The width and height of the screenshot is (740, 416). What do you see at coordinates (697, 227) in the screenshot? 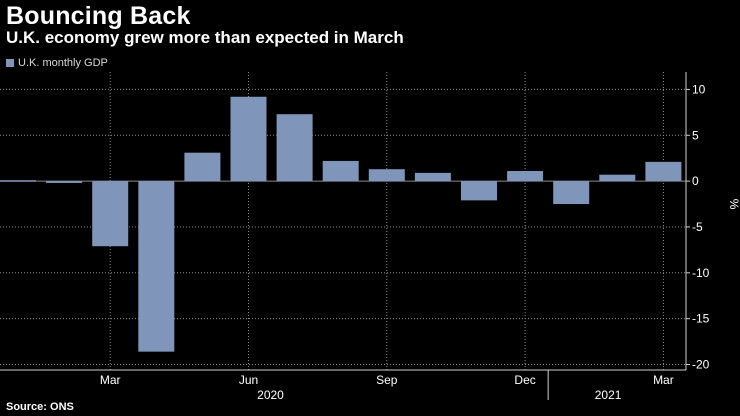
I see `y-tick-label: -5` at bounding box center [697, 227].